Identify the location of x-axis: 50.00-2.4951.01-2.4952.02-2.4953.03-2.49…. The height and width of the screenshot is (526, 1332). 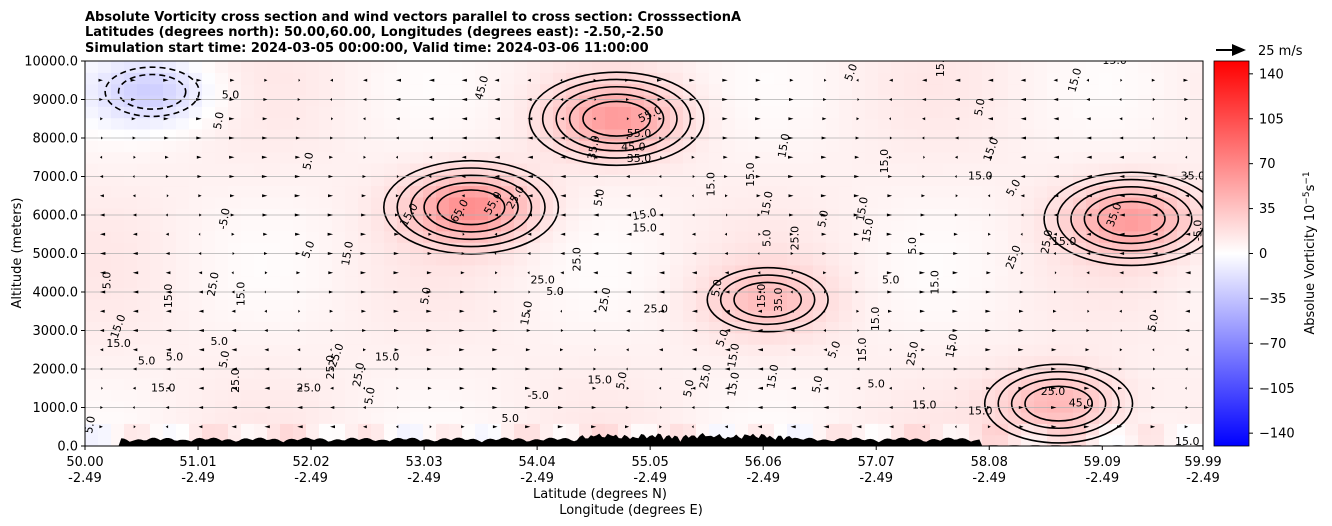
(644, 466).